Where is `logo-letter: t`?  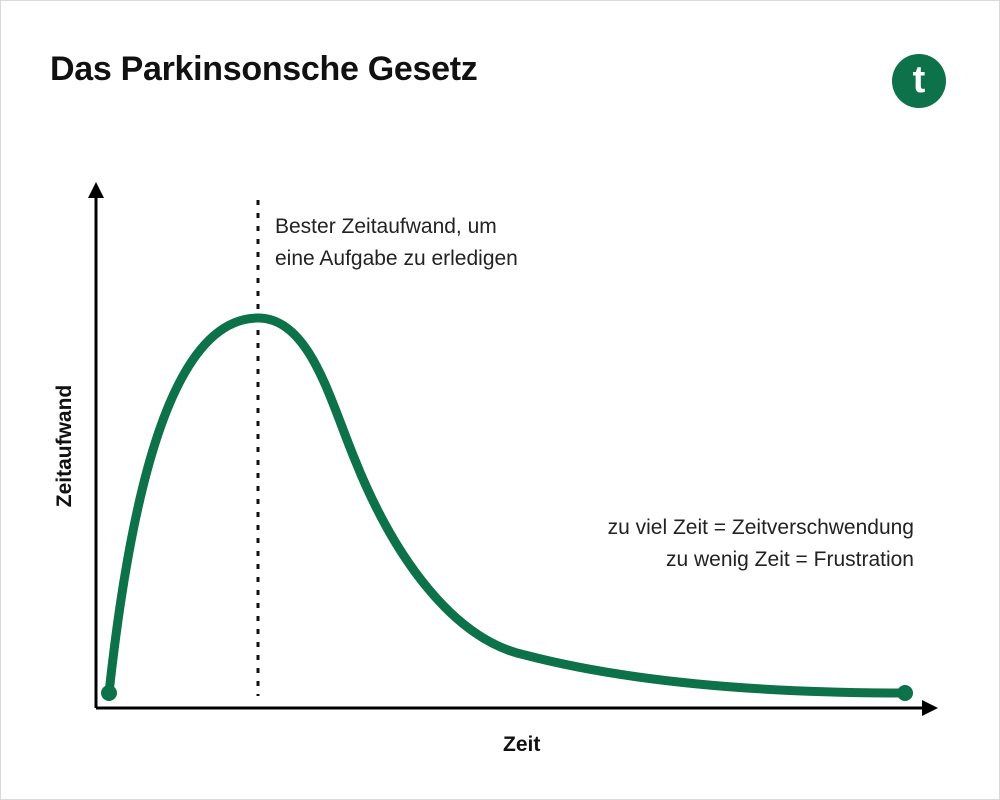
logo-letter: t is located at coordinates (919, 80).